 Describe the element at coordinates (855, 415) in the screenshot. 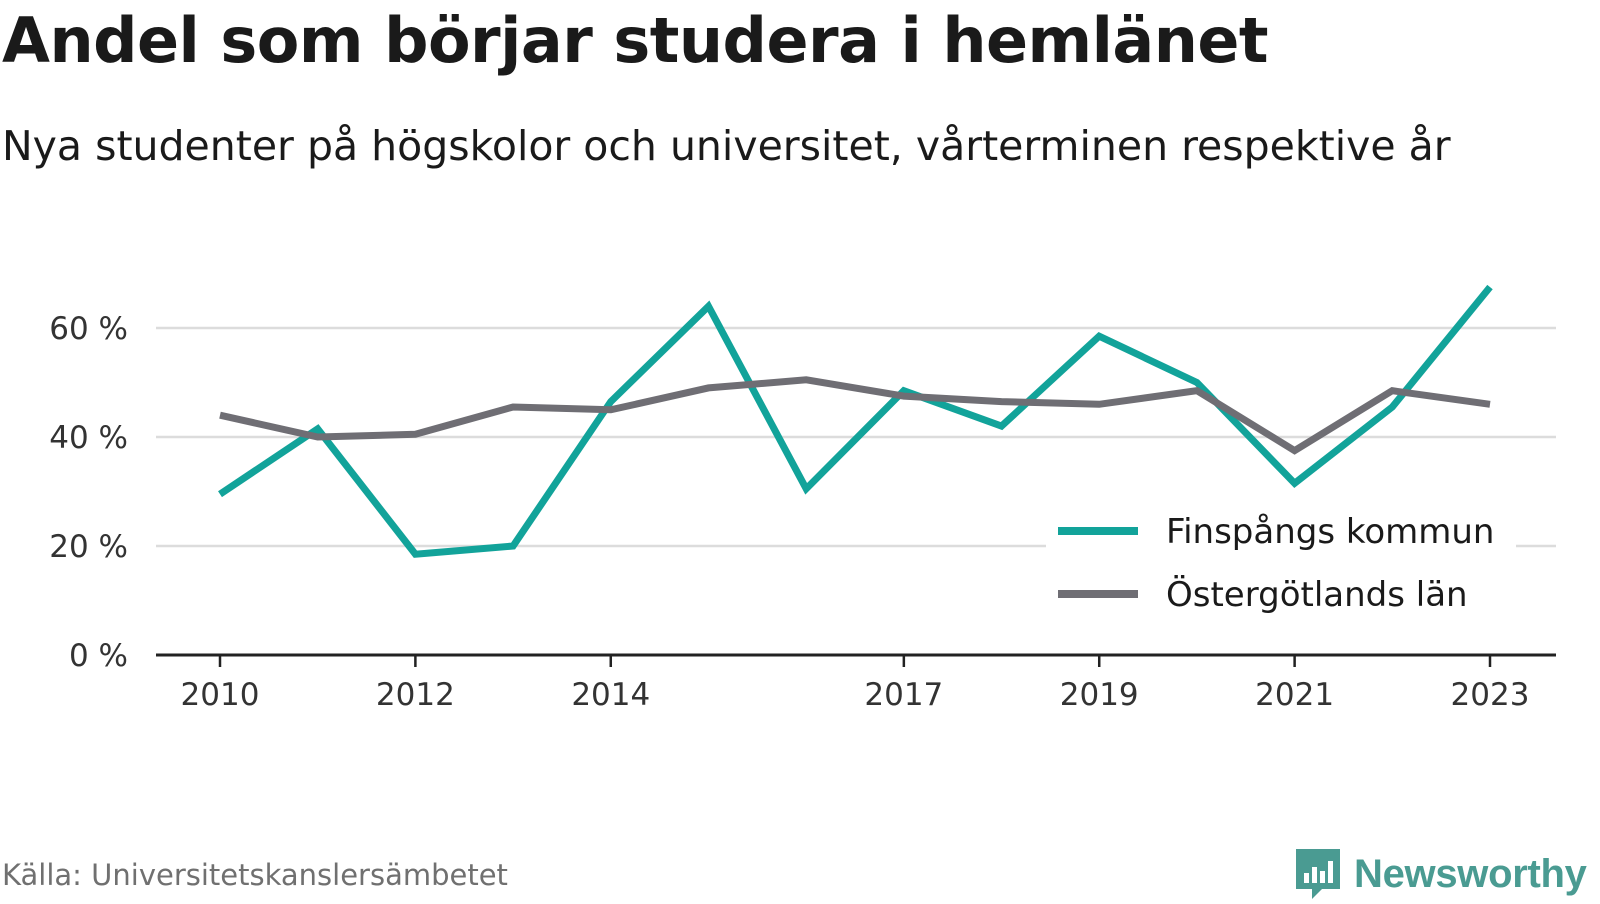

I see `series-line-östergötlands-län` at that location.